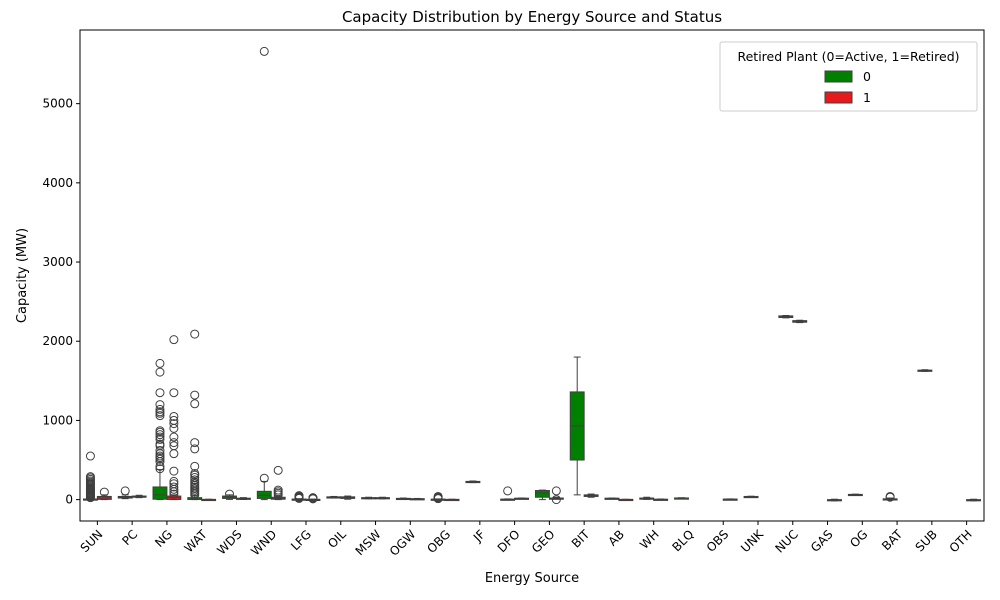 This screenshot has width=1000, height=600. Describe the element at coordinates (129, 537) in the screenshot. I see `x-tick-label: PC` at that location.